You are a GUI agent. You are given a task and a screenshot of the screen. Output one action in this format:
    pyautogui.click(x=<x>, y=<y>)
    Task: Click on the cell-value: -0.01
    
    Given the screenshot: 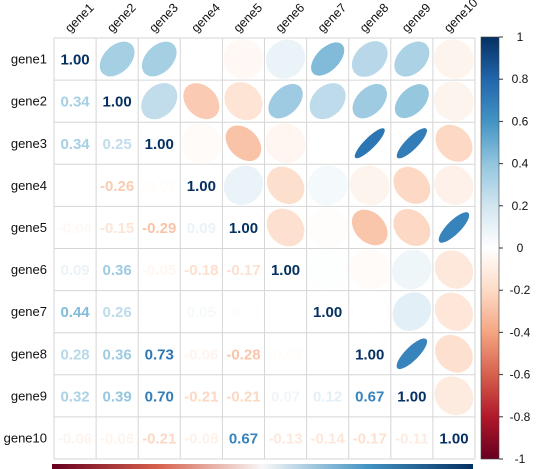 What is the action you would take?
    pyautogui.click(x=243, y=312)
    